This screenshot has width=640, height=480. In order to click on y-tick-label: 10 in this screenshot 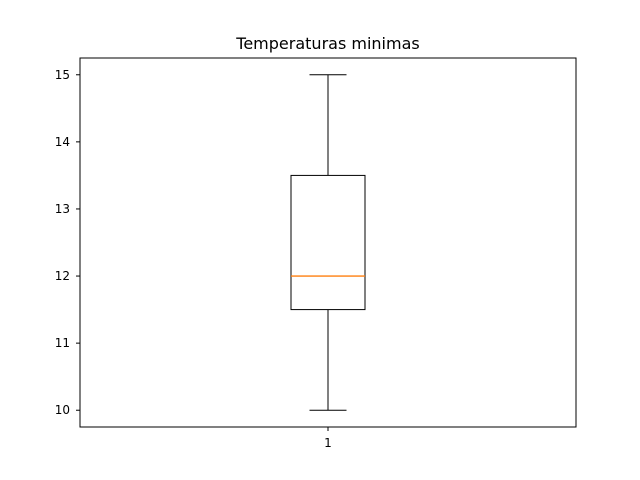, I will do `click(62, 410)`.